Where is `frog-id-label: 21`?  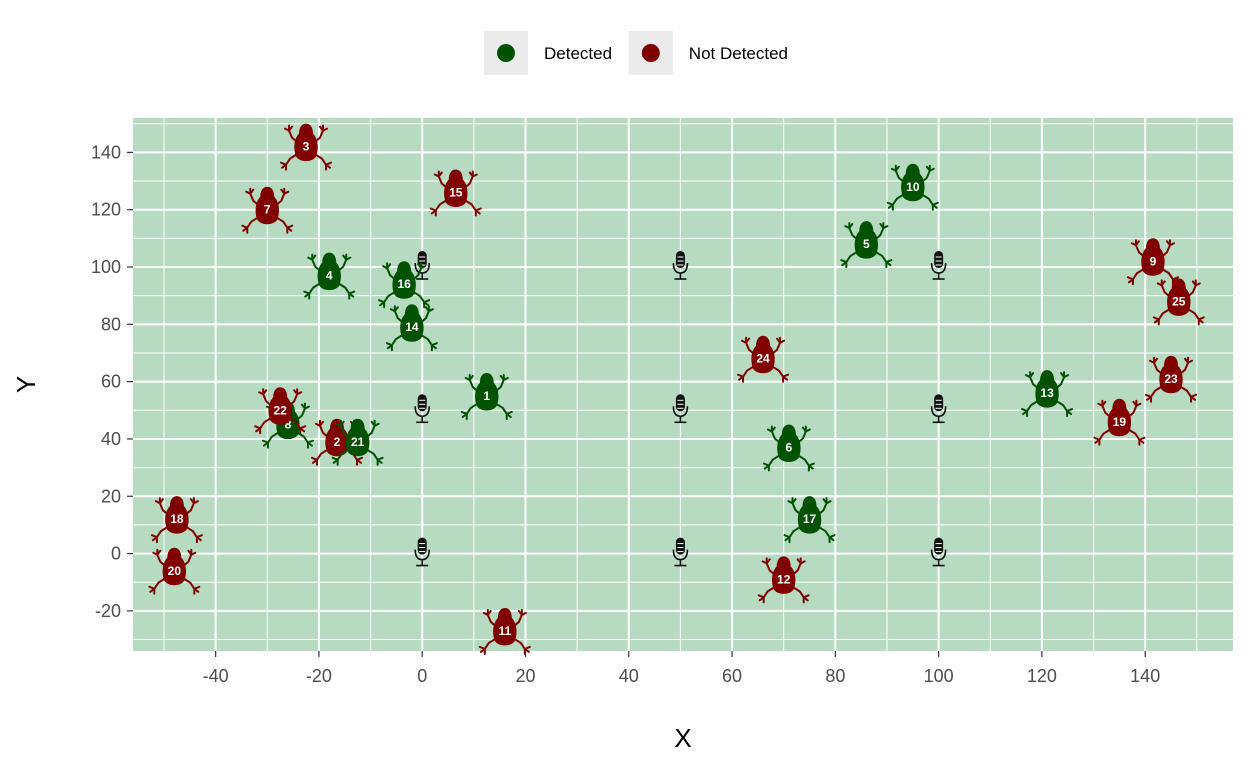
frog-id-label: 21 is located at coordinates (358, 442).